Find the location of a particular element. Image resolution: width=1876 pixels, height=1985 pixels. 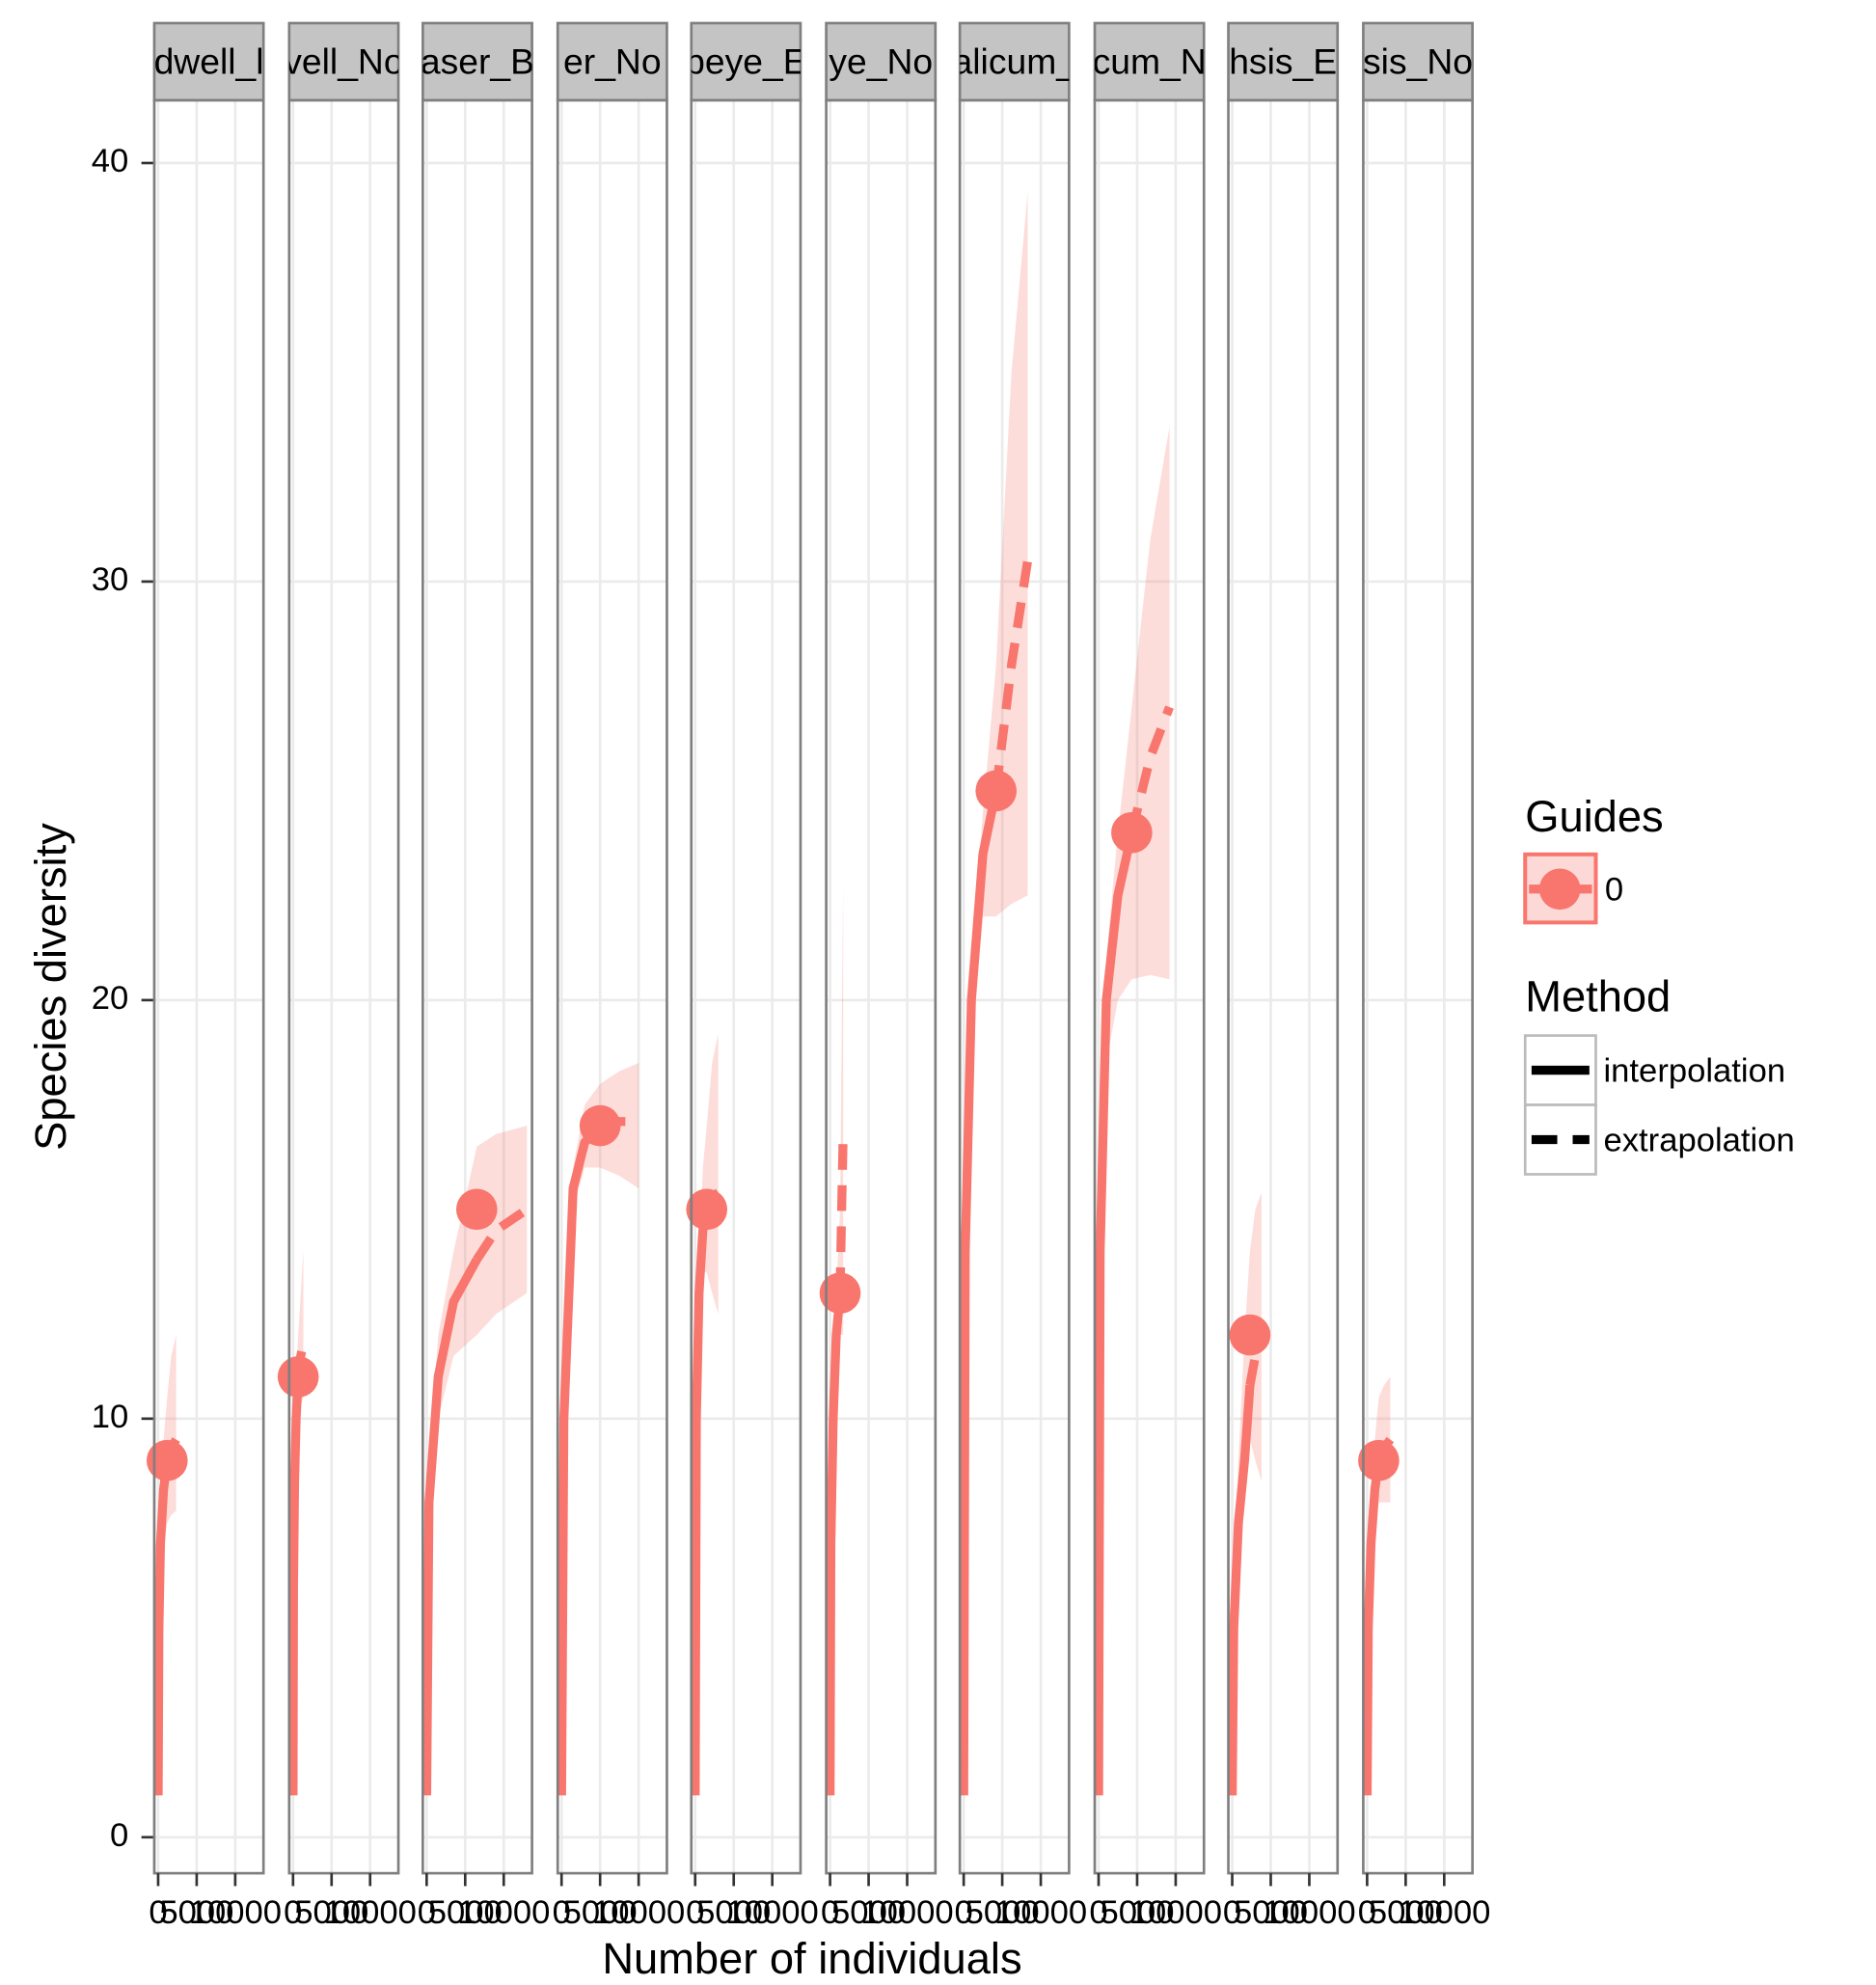

strip-label: dwell_l is located at coordinates (209, 61).